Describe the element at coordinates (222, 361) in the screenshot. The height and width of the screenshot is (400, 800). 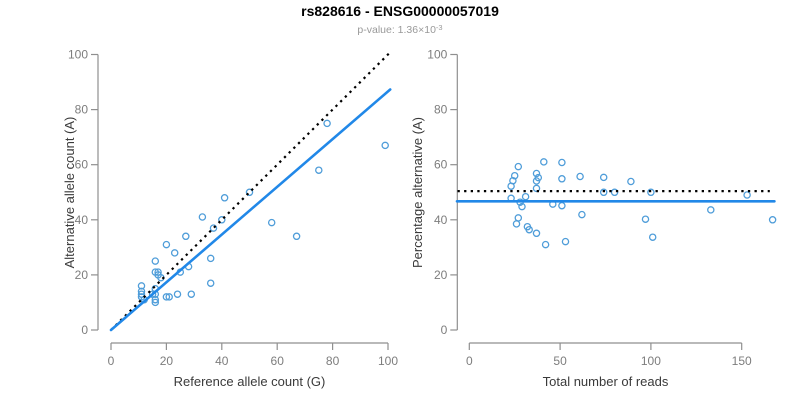
I see `x-tick-label: 40` at that location.